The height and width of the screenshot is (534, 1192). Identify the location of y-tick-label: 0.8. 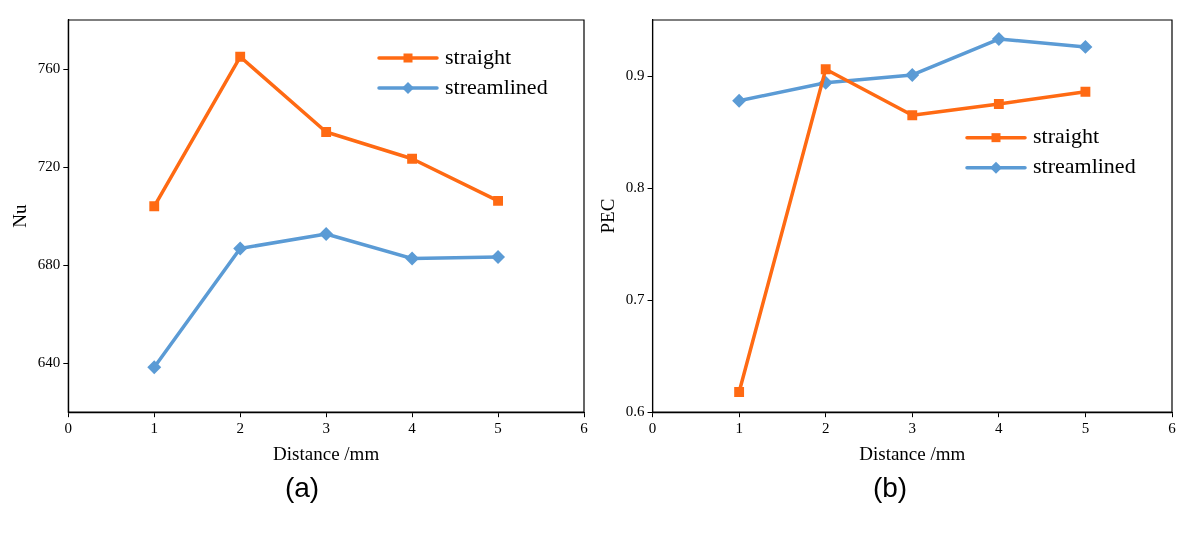
(635, 187).